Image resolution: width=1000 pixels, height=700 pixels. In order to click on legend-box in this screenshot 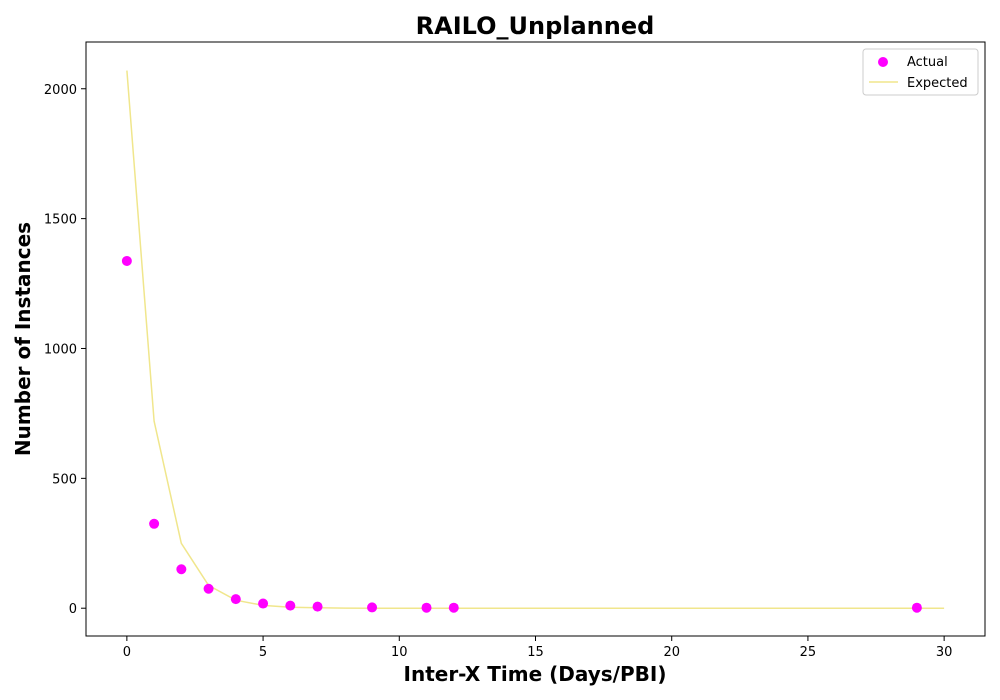, I will do `click(920, 72)`.